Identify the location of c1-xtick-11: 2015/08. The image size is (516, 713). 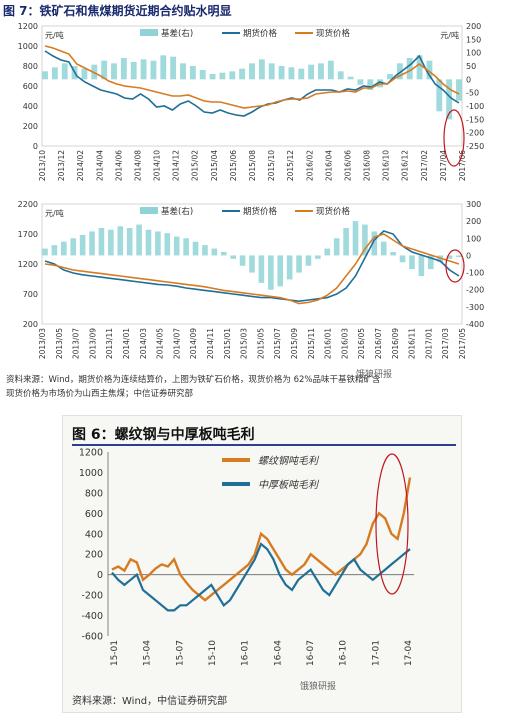
(252, 165).